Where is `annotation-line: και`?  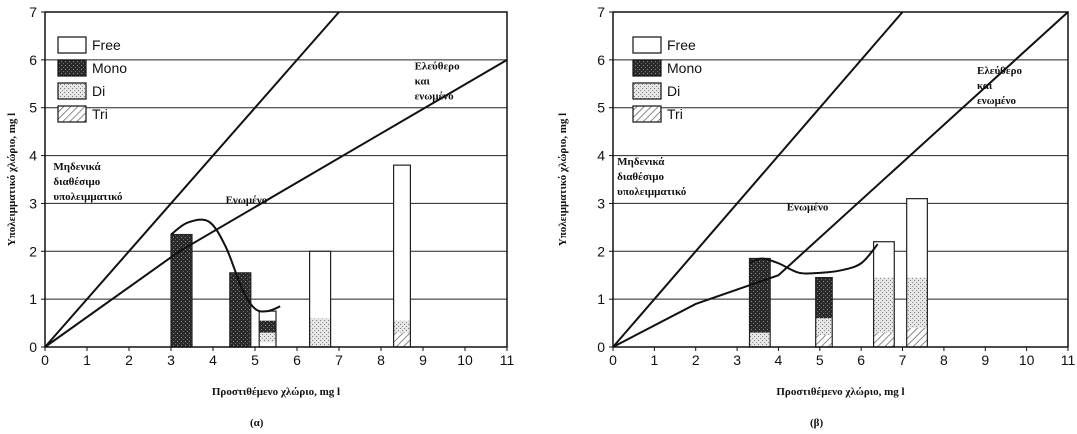
annotation-line: και is located at coordinates (985, 86).